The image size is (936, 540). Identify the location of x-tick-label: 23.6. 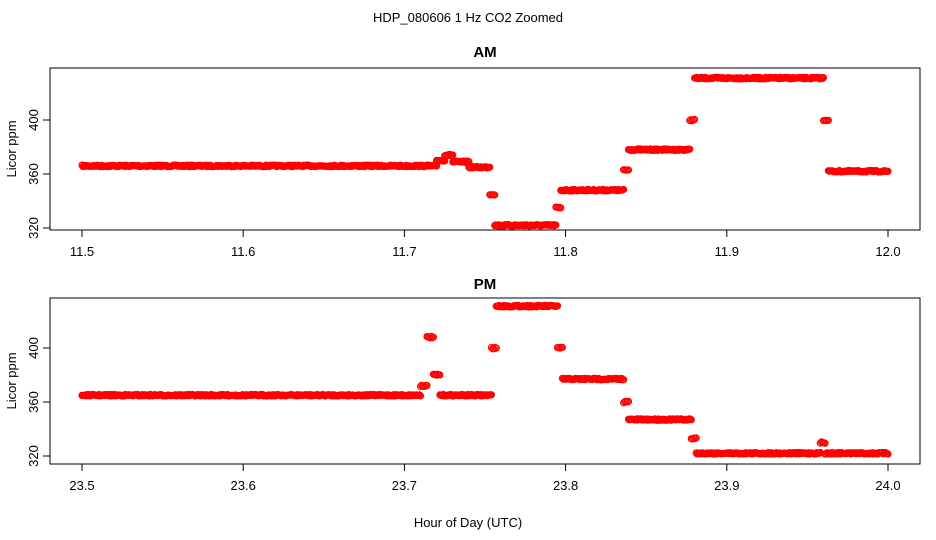
(243, 485).